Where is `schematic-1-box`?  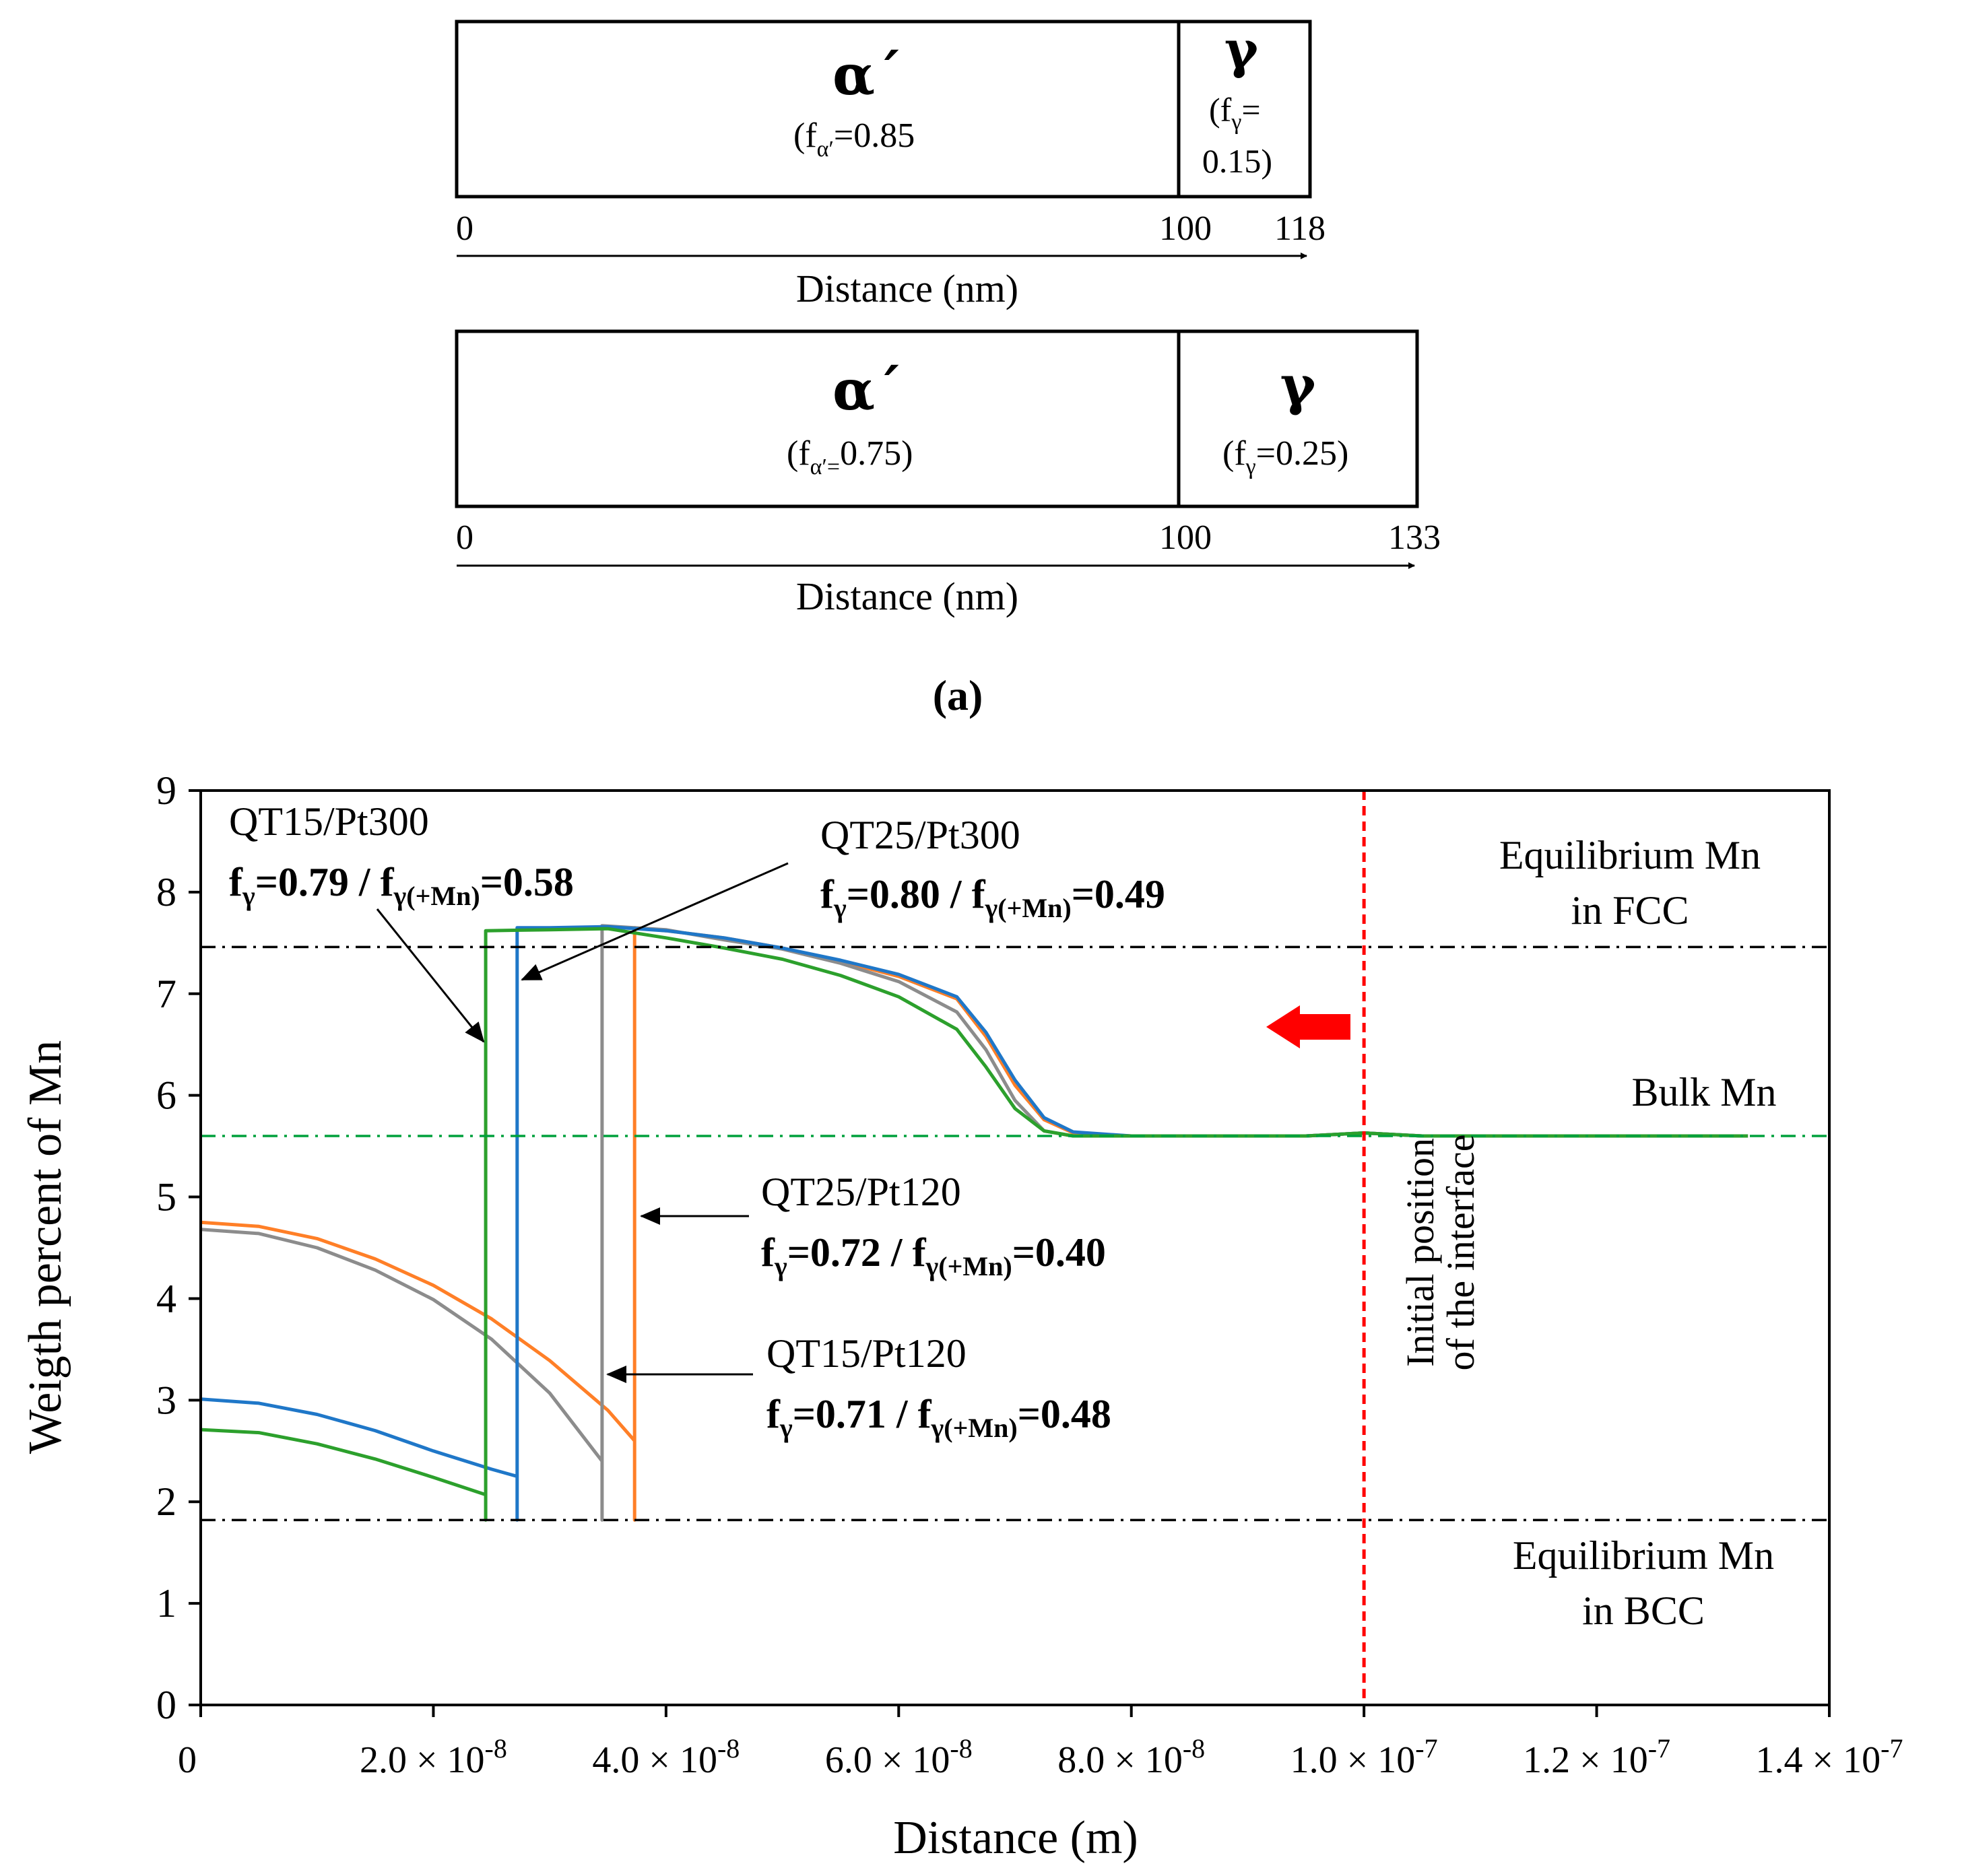
schematic-1-box is located at coordinates (883, 109).